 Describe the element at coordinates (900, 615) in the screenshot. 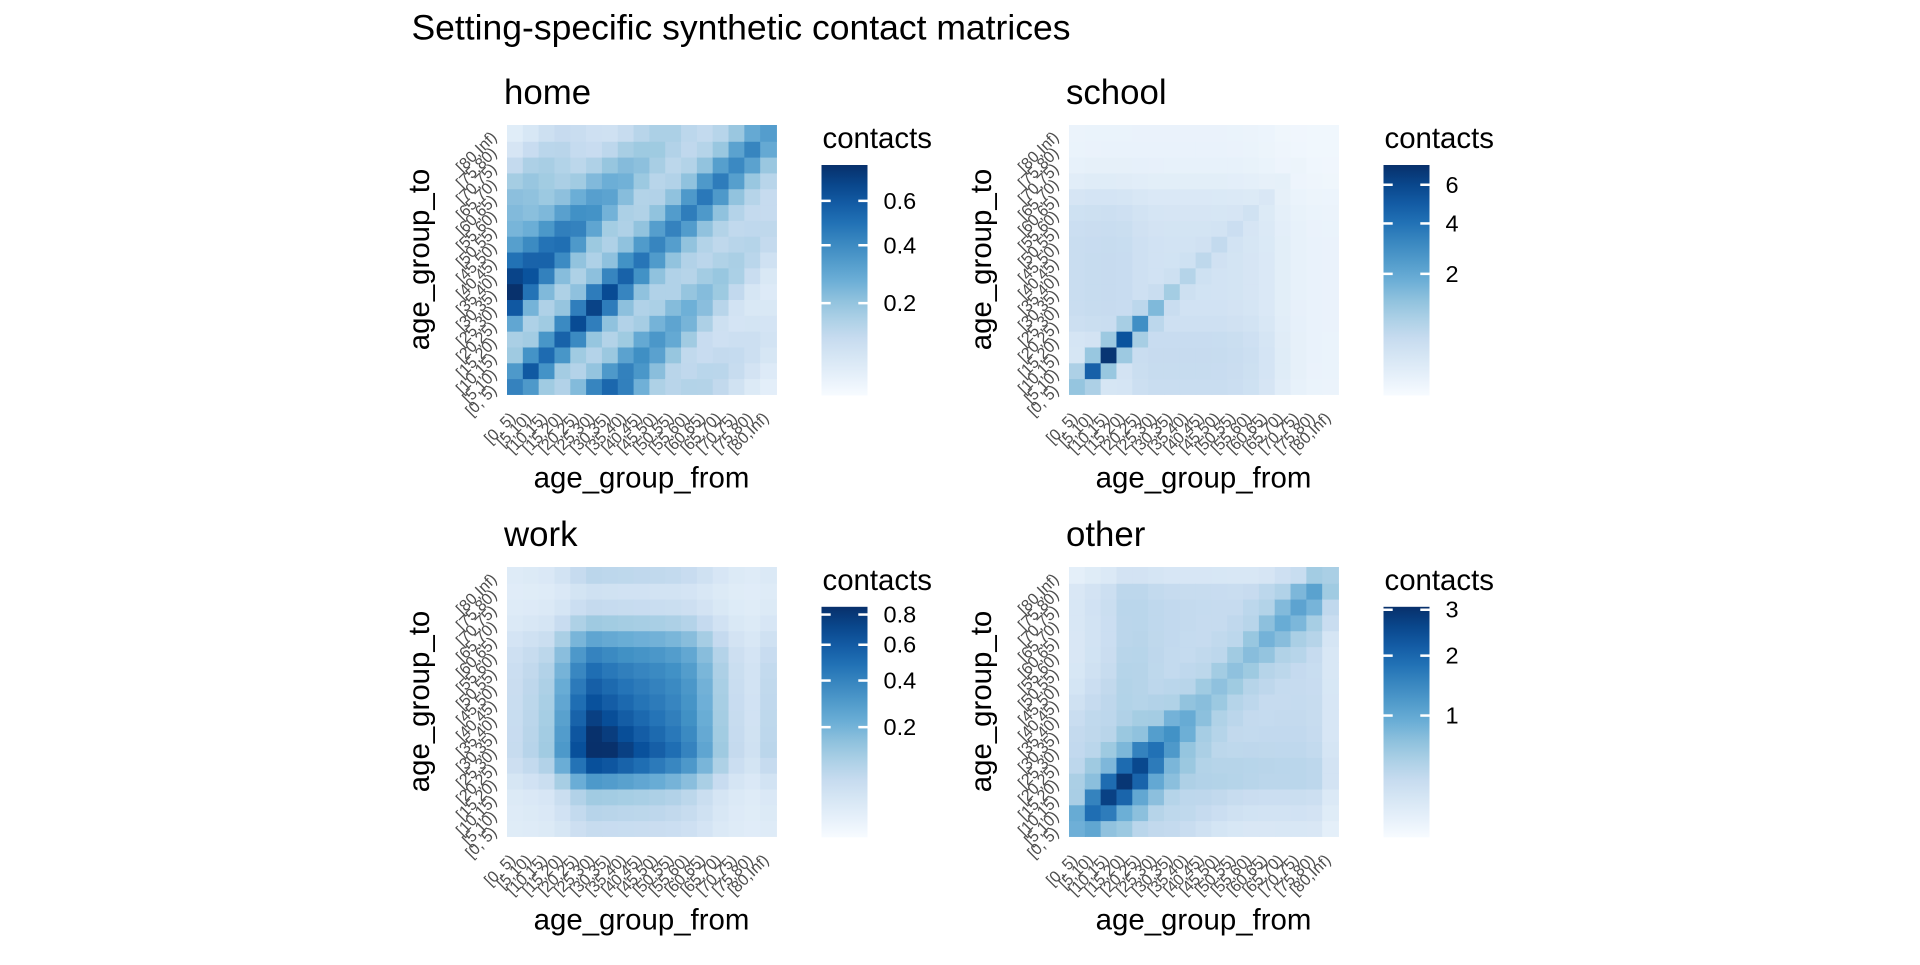

I see `svg-text: 0.8` at that location.